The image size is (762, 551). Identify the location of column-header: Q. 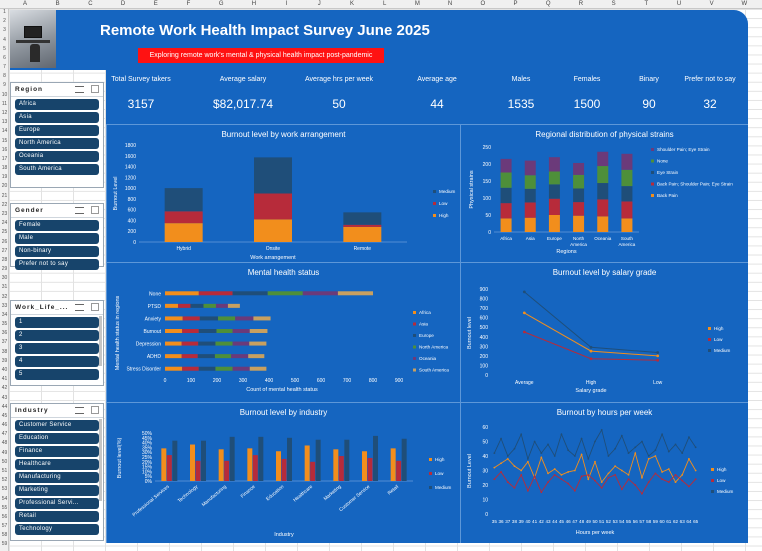
(548, 4).